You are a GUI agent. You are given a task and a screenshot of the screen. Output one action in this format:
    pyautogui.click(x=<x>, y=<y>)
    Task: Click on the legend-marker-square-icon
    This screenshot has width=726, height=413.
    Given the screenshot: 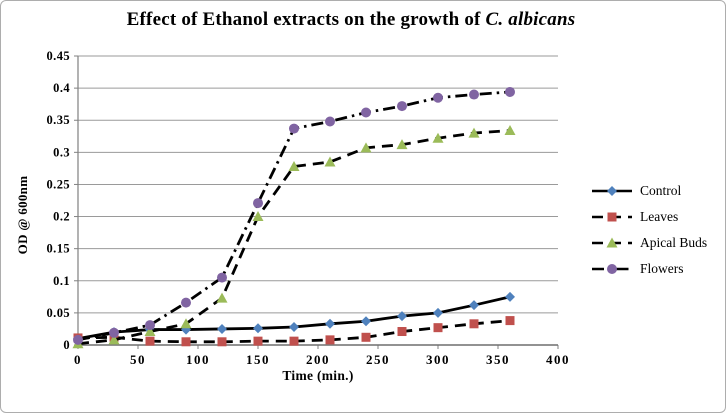 What is the action you would take?
    pyautogui.click(x=612, y=217)
    